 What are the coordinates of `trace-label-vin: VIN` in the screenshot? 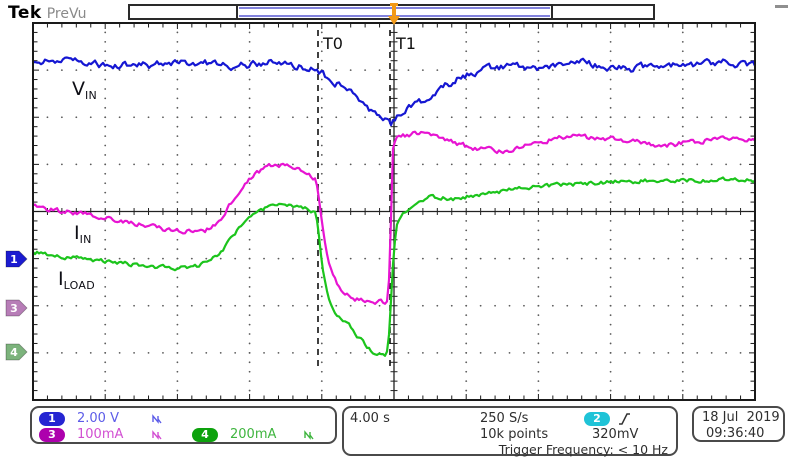 It's located at (84, 90).